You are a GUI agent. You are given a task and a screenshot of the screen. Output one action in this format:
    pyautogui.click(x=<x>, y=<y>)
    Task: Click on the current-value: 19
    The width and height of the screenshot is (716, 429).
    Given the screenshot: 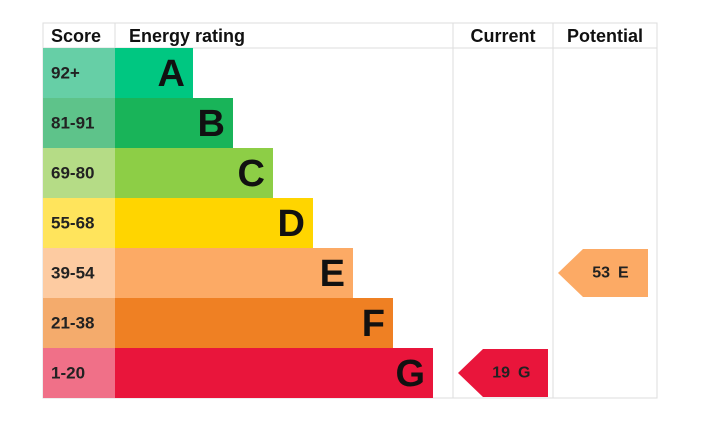 What is the action you would take?
    pyautogui.click(x=501, y=373)
    